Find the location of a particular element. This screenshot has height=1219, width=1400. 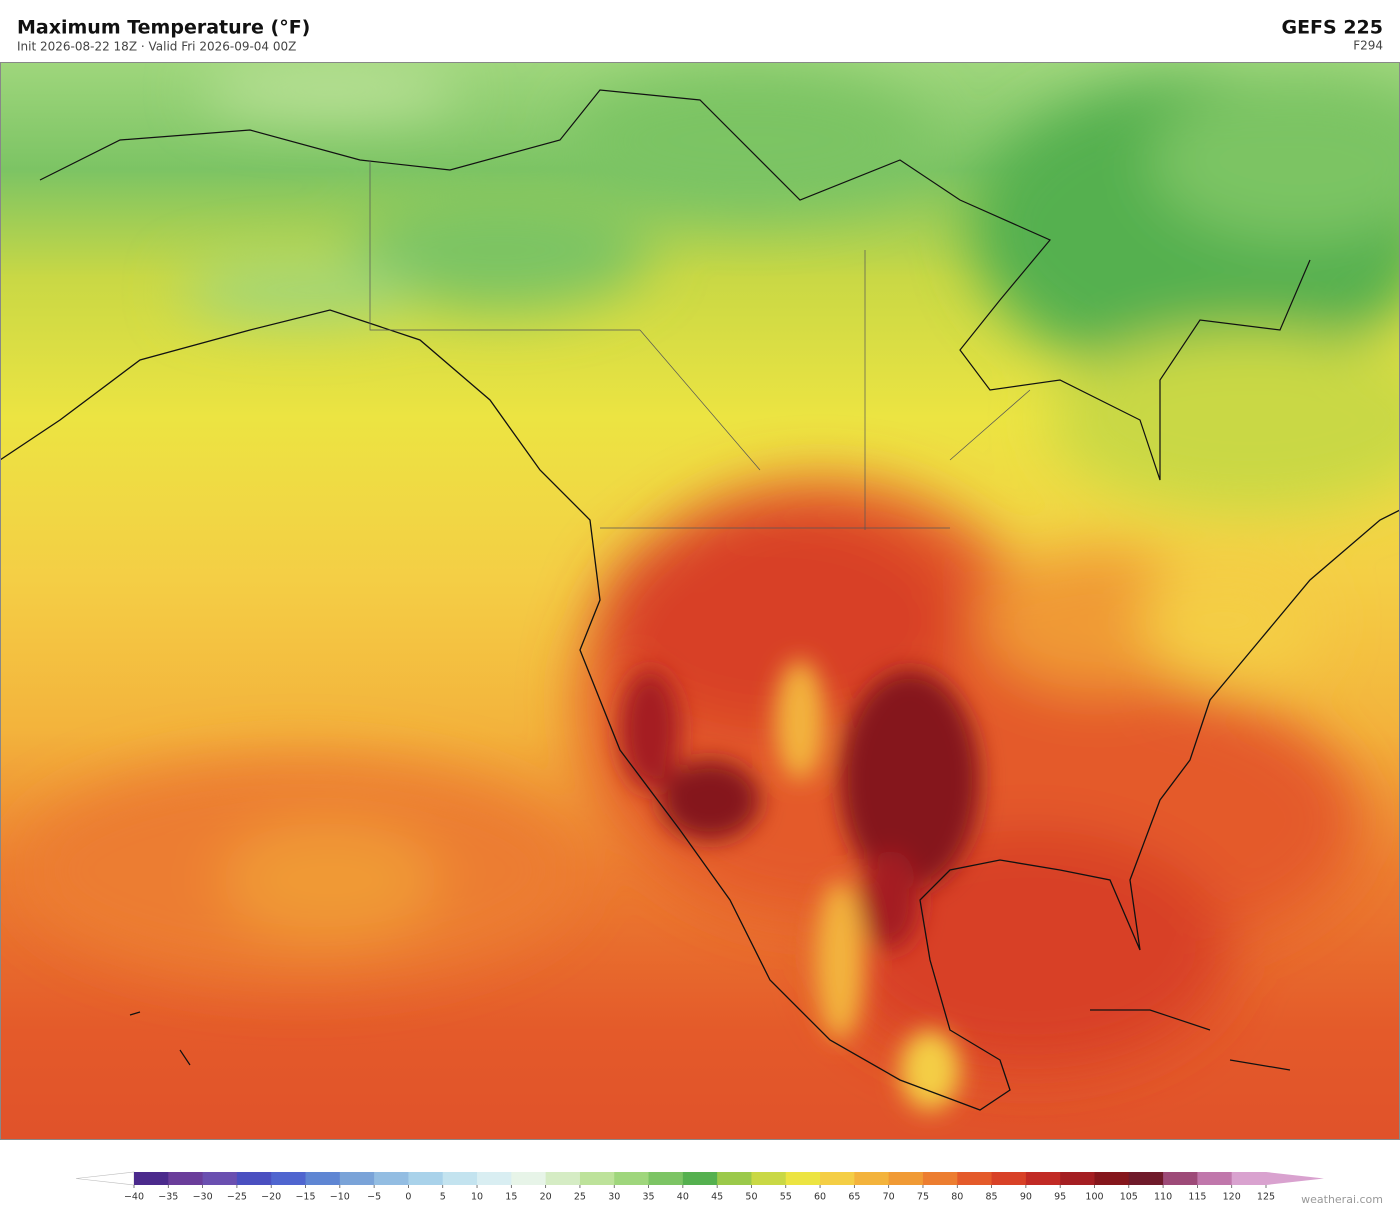

coastline is located at coordinates (710, 1040).